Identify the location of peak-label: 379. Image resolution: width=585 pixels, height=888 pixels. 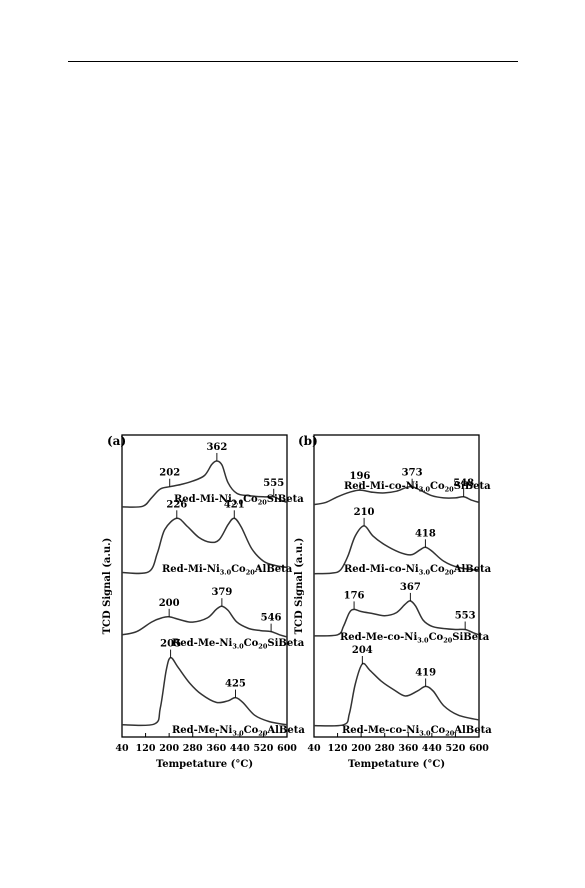
(221, 592).